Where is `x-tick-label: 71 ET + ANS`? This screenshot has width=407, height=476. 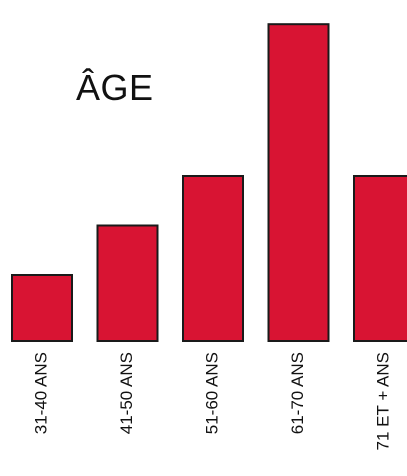 x-tick-label: 71 ET + ANS is located at coordinates (382, 401).